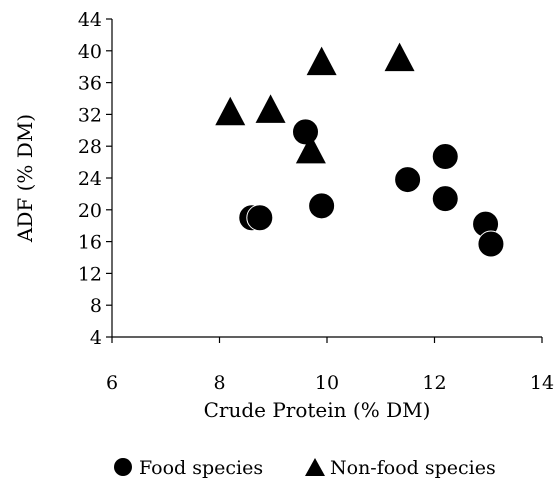 This screenshot has height=481, width=560. Describe the element at coordinates (96, 338) in the screenshot. I see `y-tick-label: 4` at that location.